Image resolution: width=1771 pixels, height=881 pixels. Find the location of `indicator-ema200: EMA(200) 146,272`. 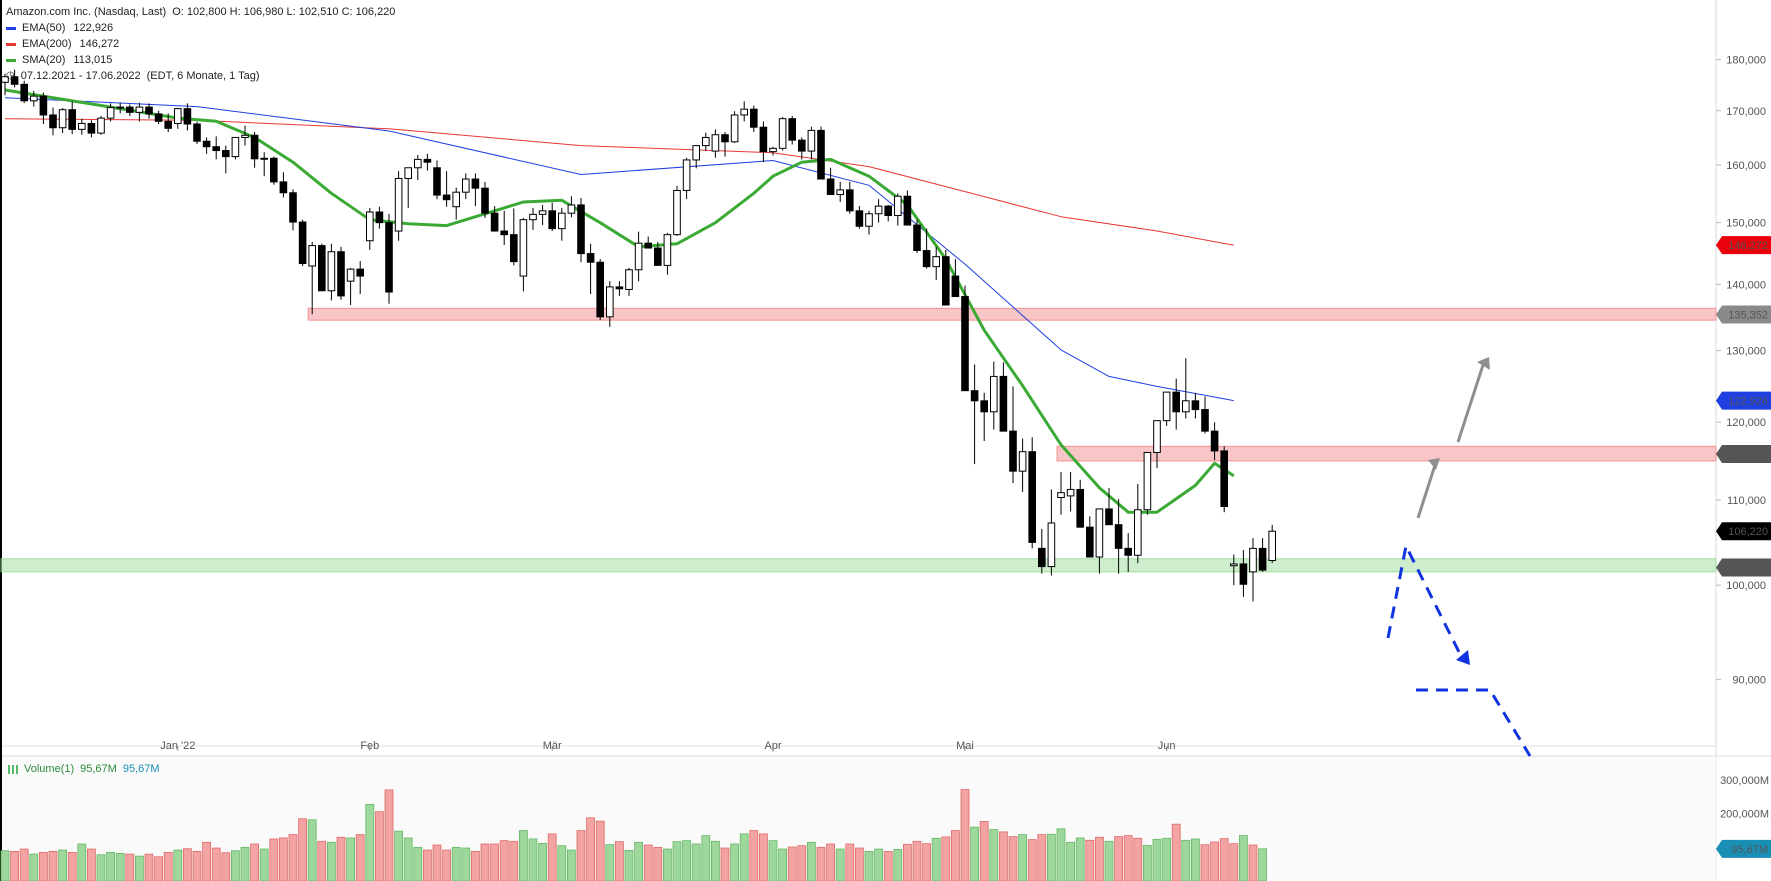

indicator-ema200: EMA(200) 146,272 is located at coordinates (200, 44).